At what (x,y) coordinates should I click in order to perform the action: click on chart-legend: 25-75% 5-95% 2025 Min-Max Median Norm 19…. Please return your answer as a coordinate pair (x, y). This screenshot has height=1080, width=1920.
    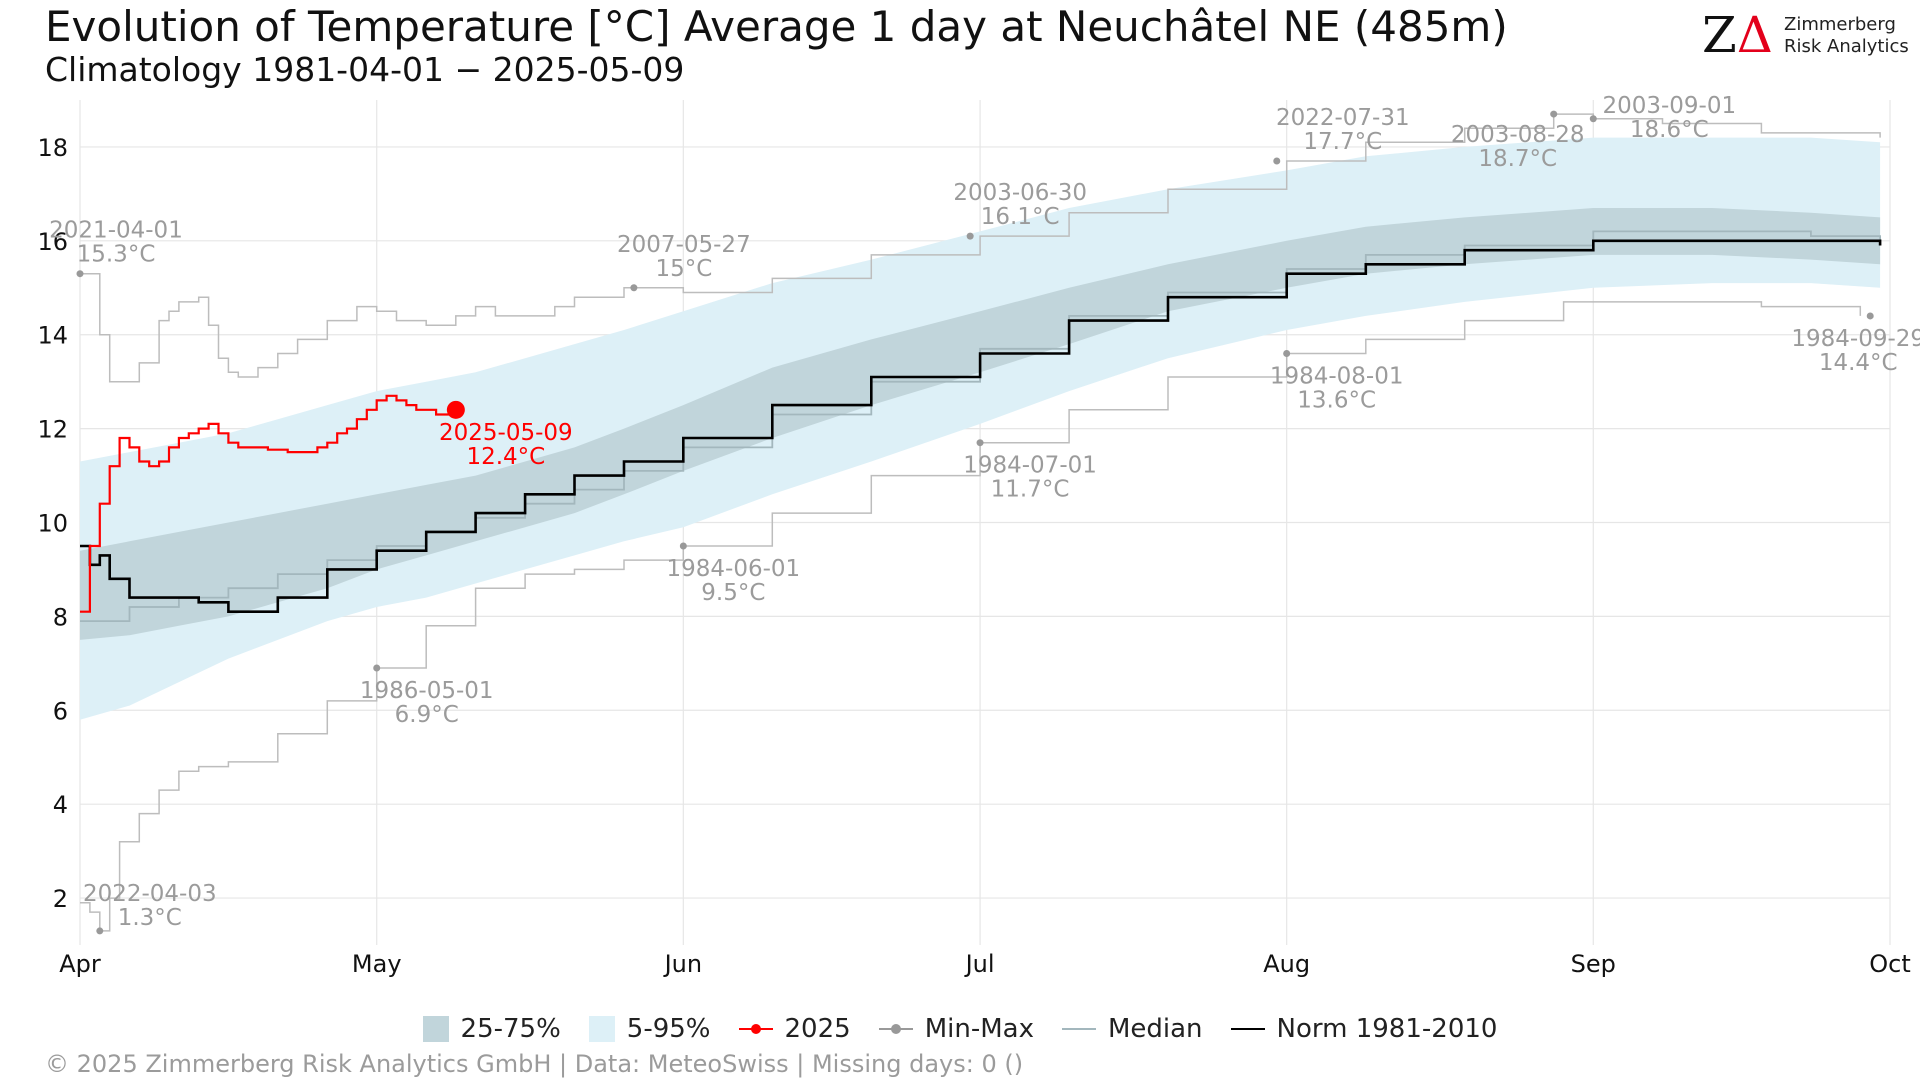
    Looking at the image, I should click on (960, 1029).